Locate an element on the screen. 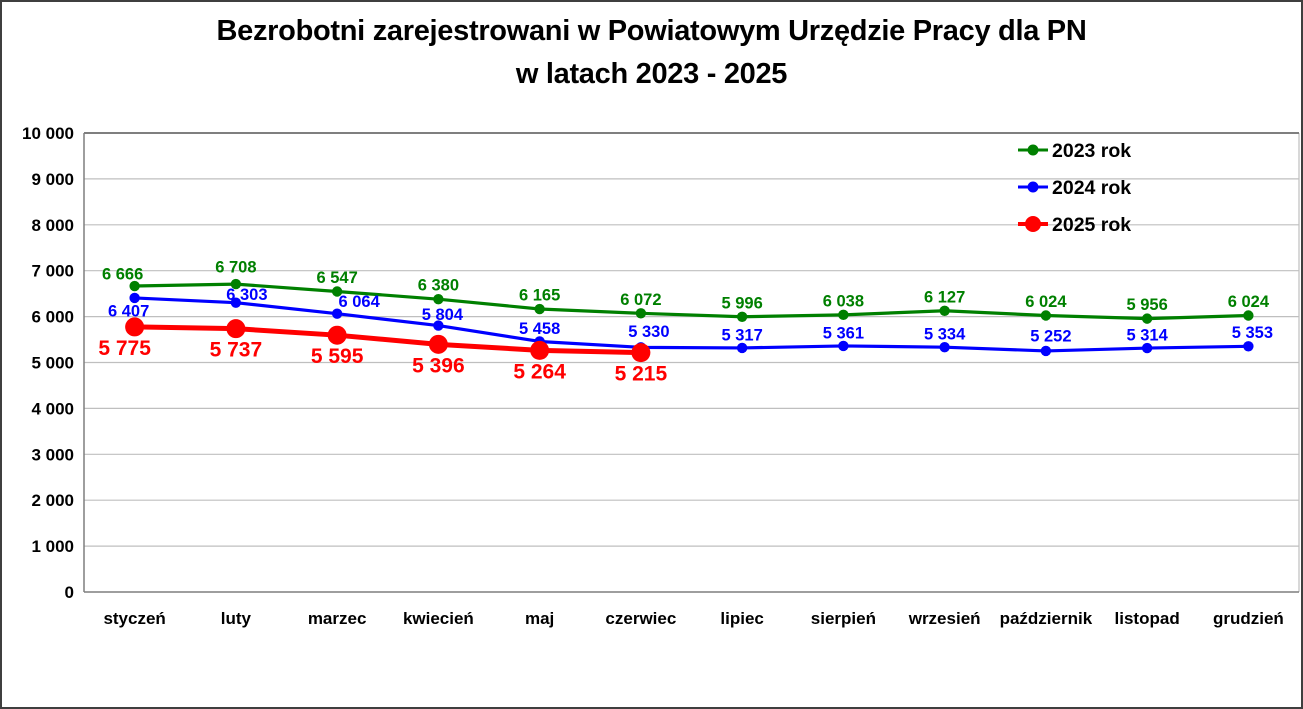 This screenshot has width=1303, height=709. data-label: 6 303 is located at coordinates (246, 295).